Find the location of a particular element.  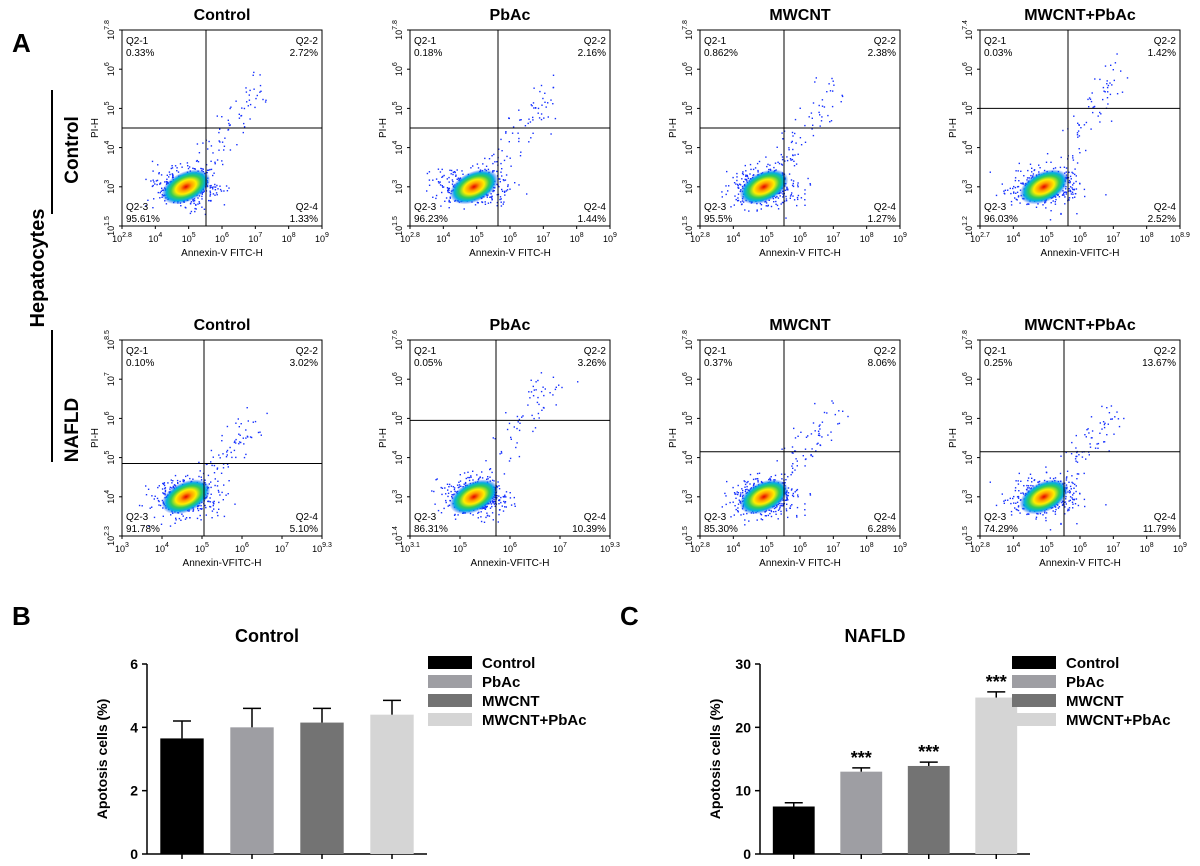

legend-swatch is located at coordinates (1034, 700).